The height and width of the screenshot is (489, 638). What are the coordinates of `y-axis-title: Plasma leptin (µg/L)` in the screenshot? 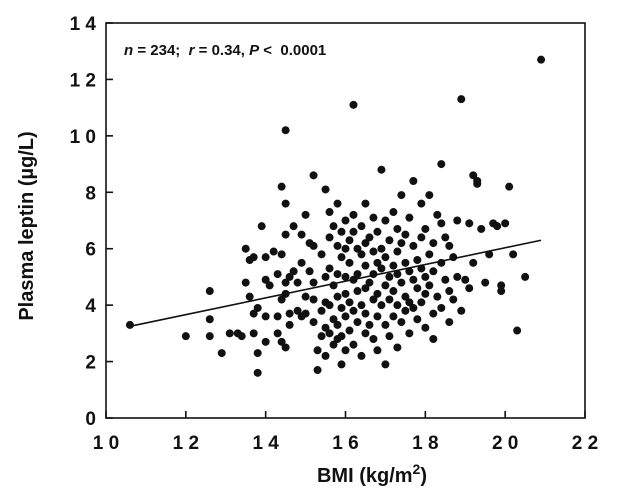 It's located at (27, 225).